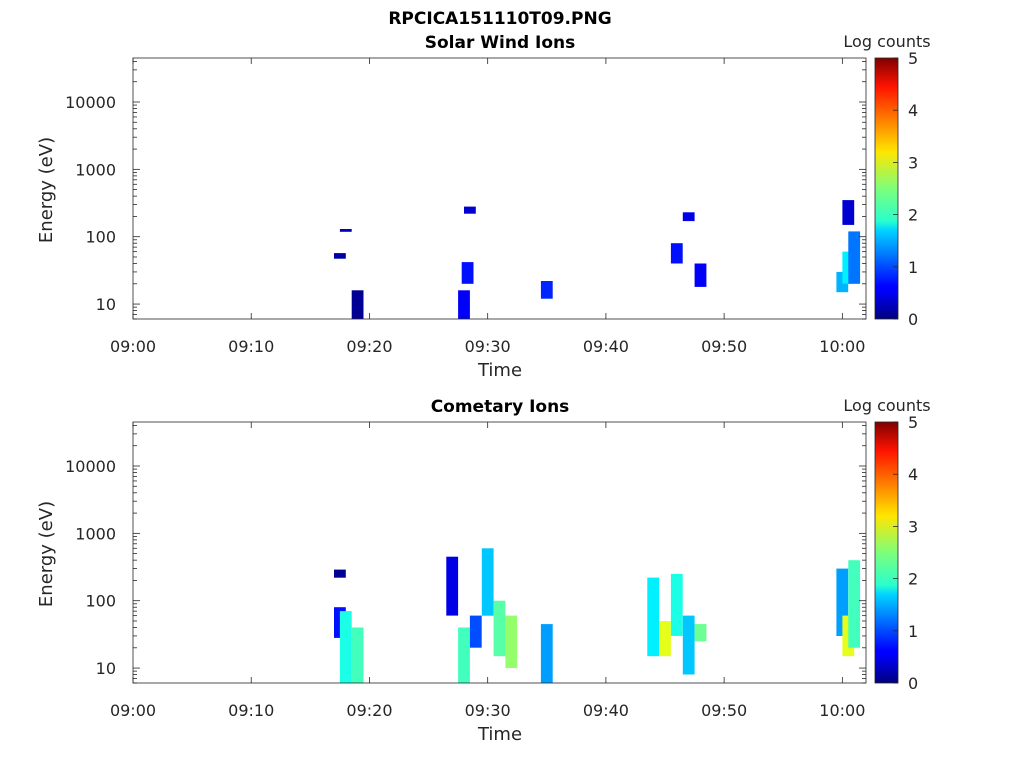  What do you see at coordinates (499, 19) in the screenshot?
I see `figure-title: RPCICA151110T09.PNG` at bounding box center [499, 19].